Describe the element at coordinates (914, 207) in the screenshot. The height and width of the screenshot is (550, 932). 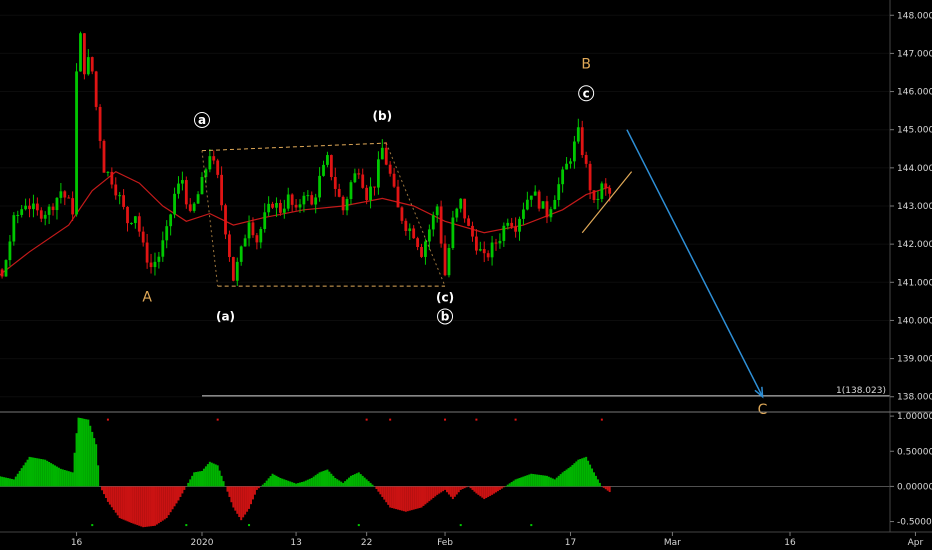
I see `price-tick-label: 143.000` at that location.